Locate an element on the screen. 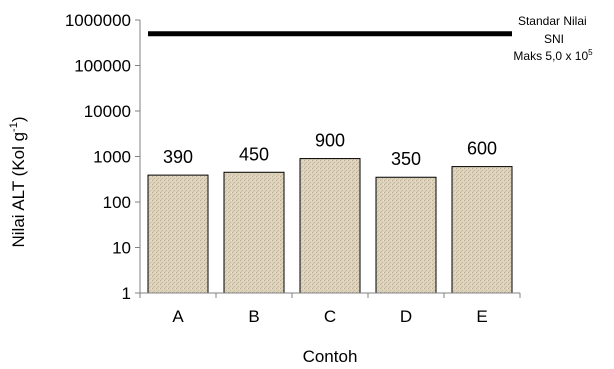 This screenshot has height=369, width=614. y-tick-label: 10 is located at coordinates (121, 248).